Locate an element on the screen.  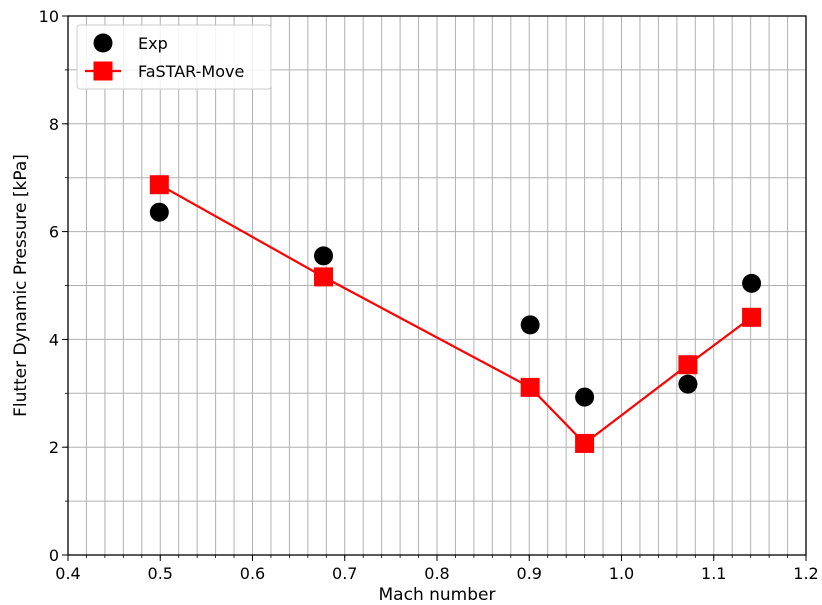
x-tick-label: 1.0 is located at coordinates (621, 573).